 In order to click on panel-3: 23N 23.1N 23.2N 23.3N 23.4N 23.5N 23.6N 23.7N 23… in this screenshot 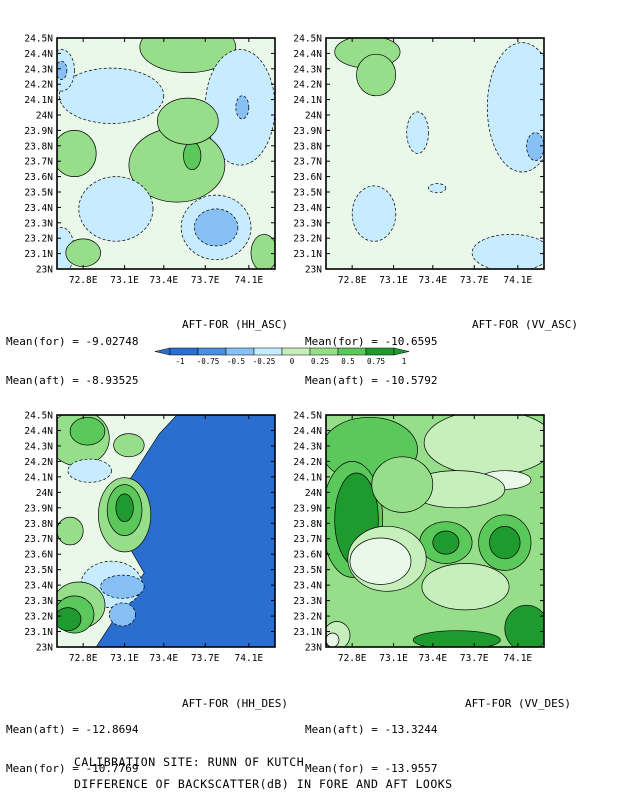, I will do `click(150, 537)`.